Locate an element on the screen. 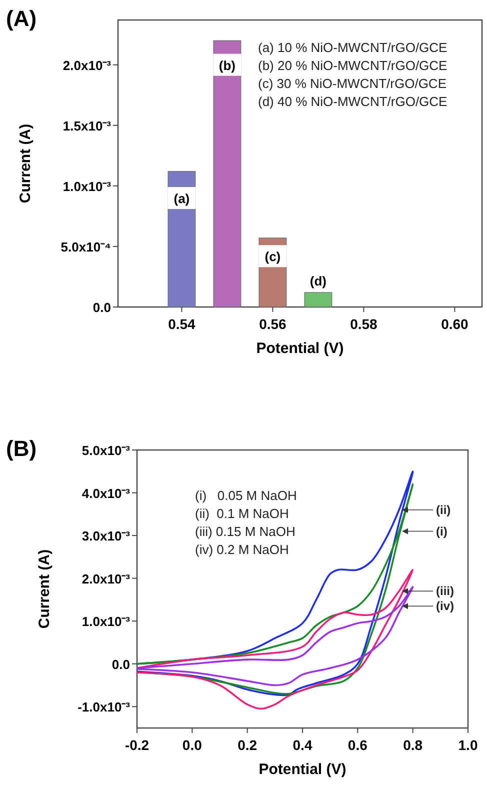  x-tick-label: 1.0 is located at coordinates (468, 745).